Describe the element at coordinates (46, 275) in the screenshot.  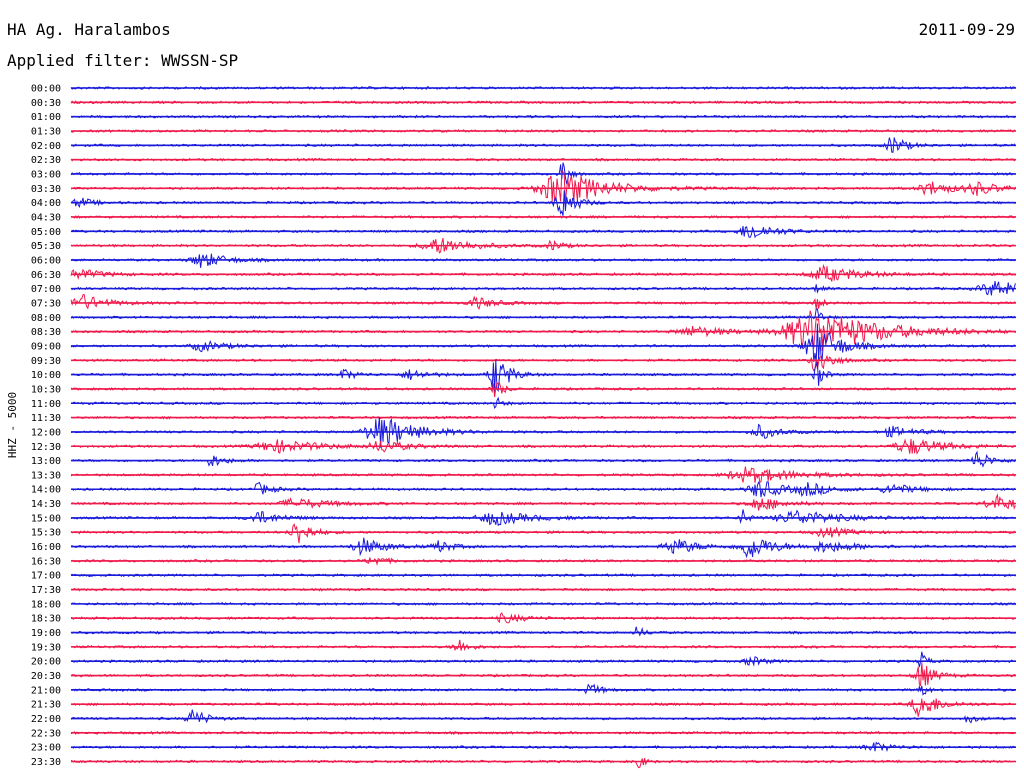
I see `time-tick-label: 06:30` at that location.